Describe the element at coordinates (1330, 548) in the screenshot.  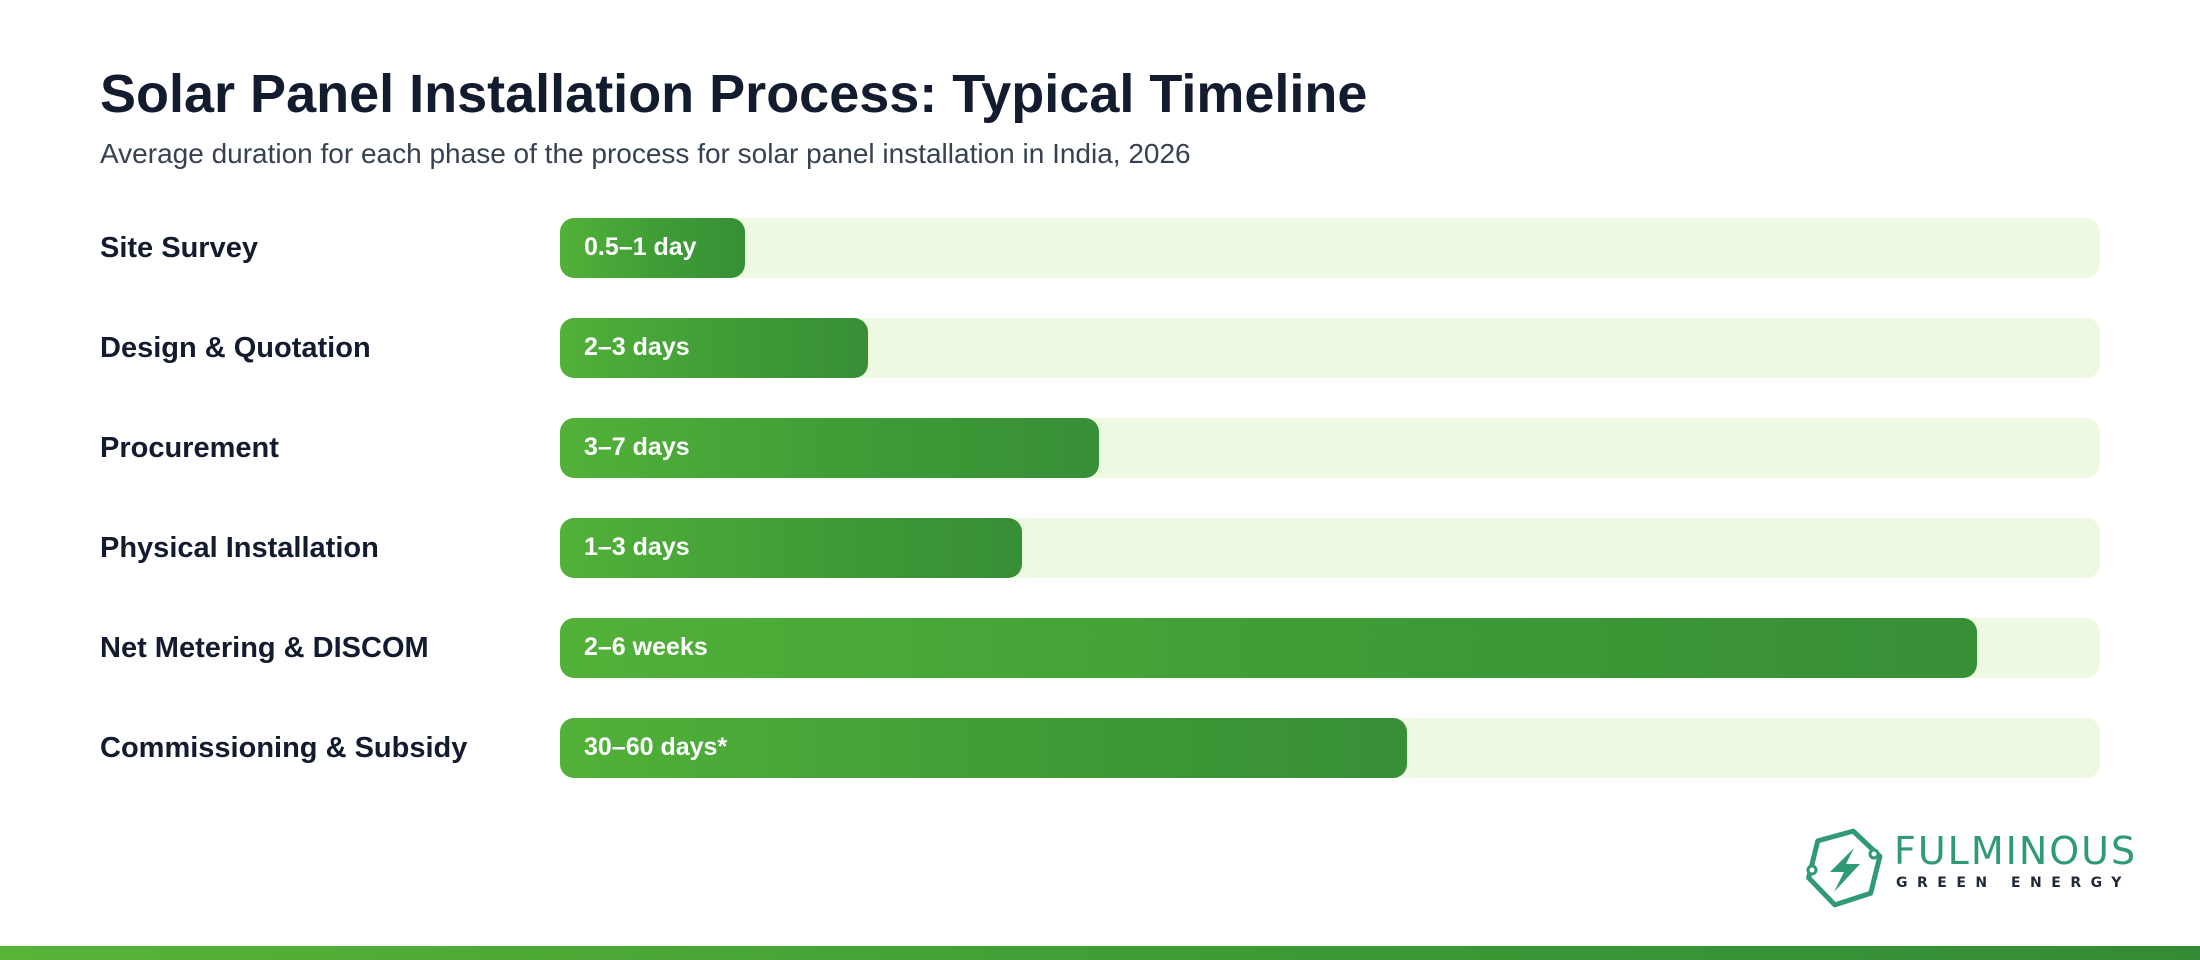
I see `bar-track: 1–3 days` at that location.